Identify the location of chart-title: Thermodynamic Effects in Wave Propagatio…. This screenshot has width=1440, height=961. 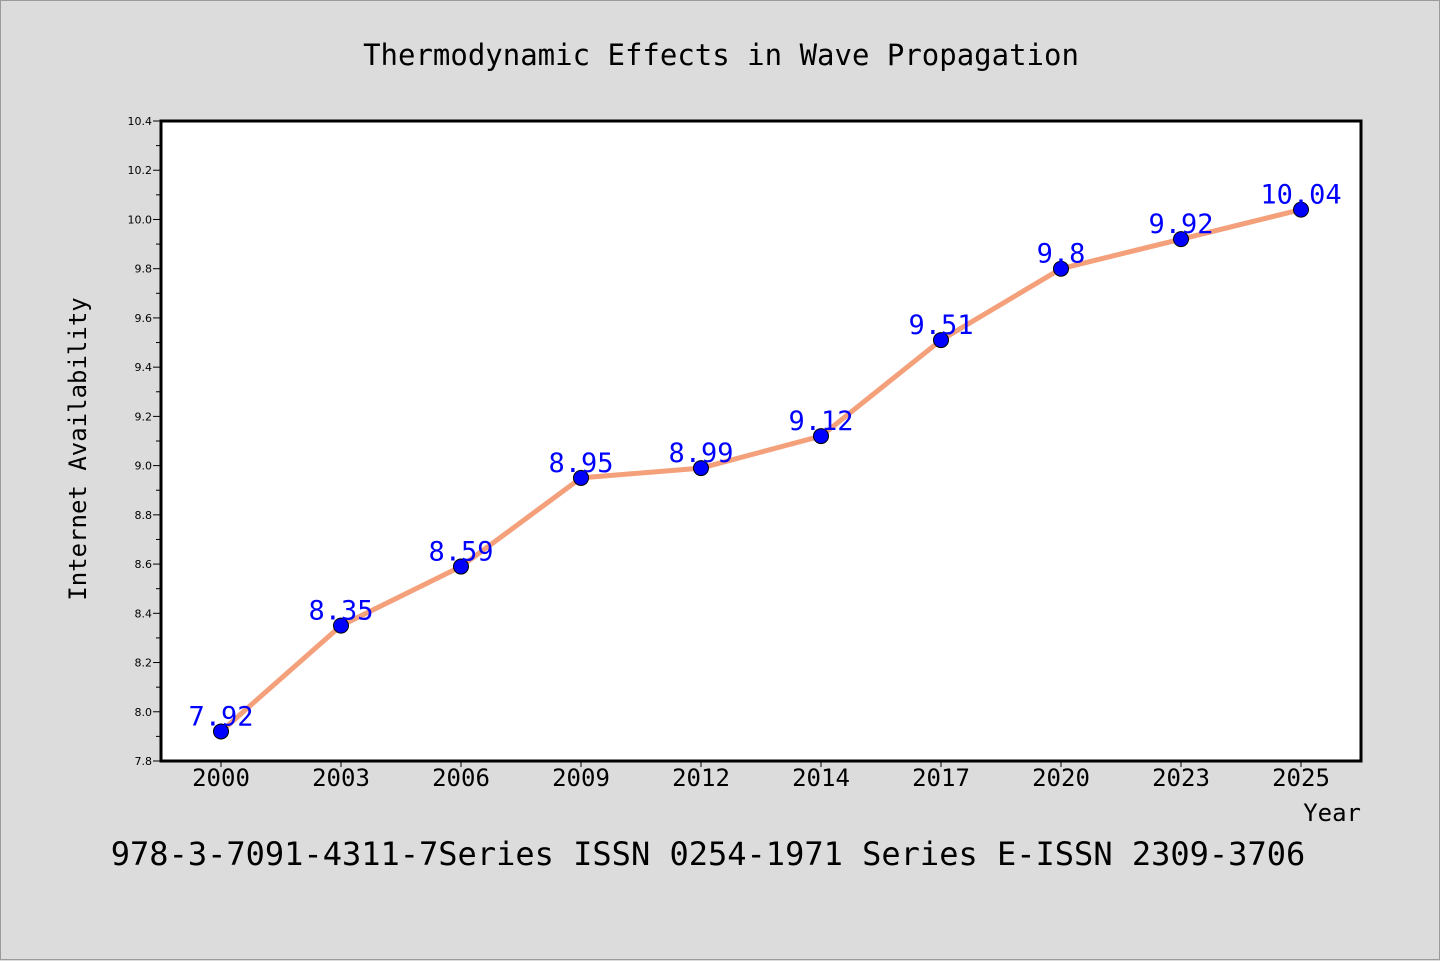
(721, 55).